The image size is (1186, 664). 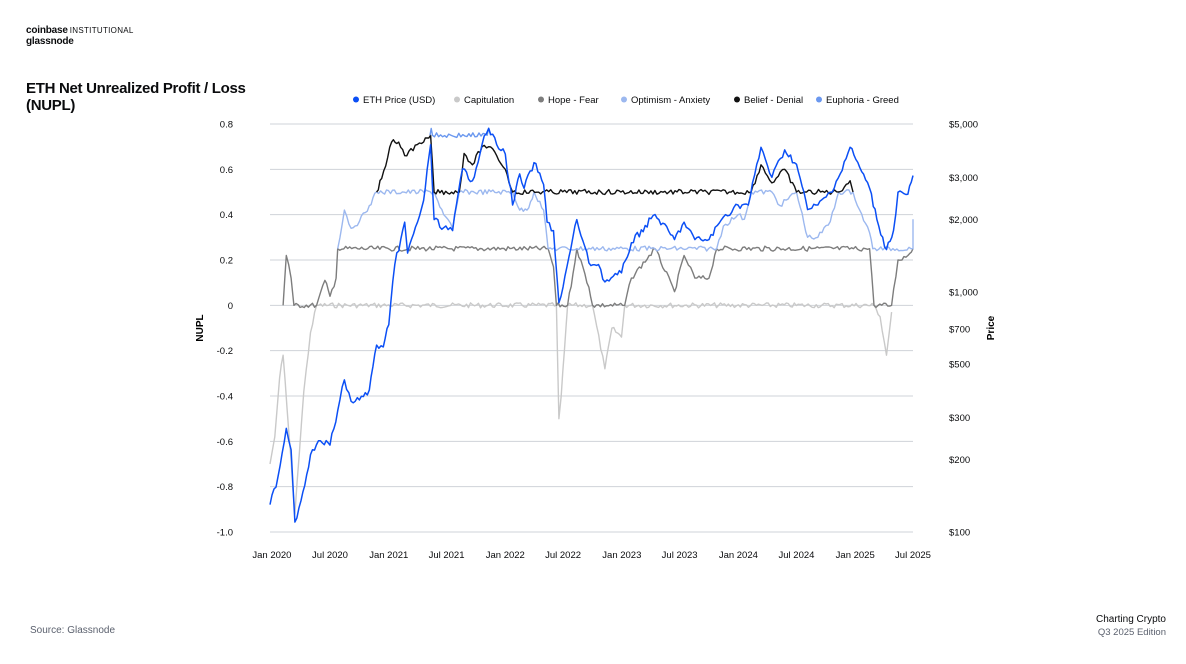 I want to click on y-left-tick-label: -0.8, so click(x=225, y=487).